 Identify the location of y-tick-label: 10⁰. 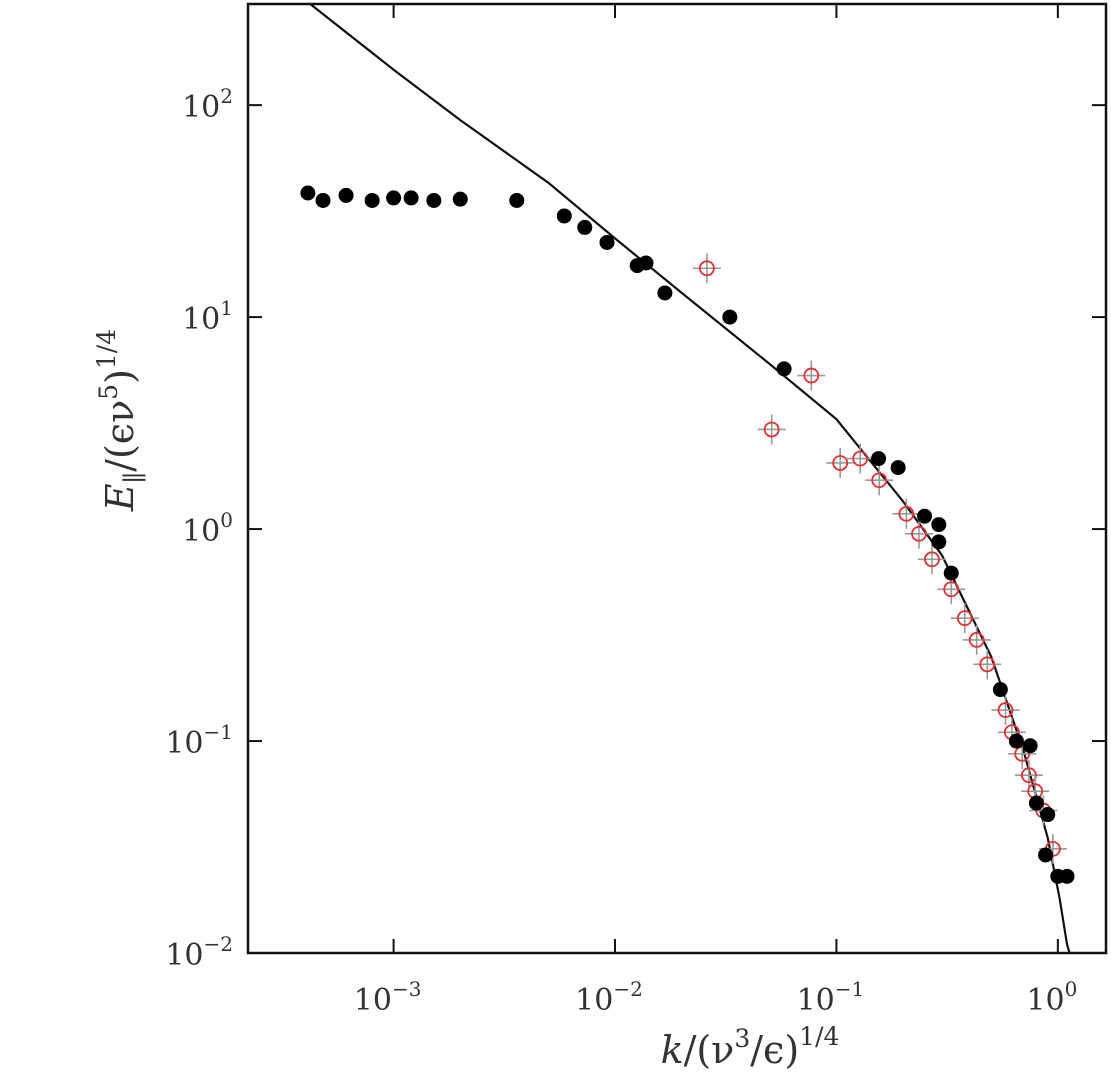
(207, 528).